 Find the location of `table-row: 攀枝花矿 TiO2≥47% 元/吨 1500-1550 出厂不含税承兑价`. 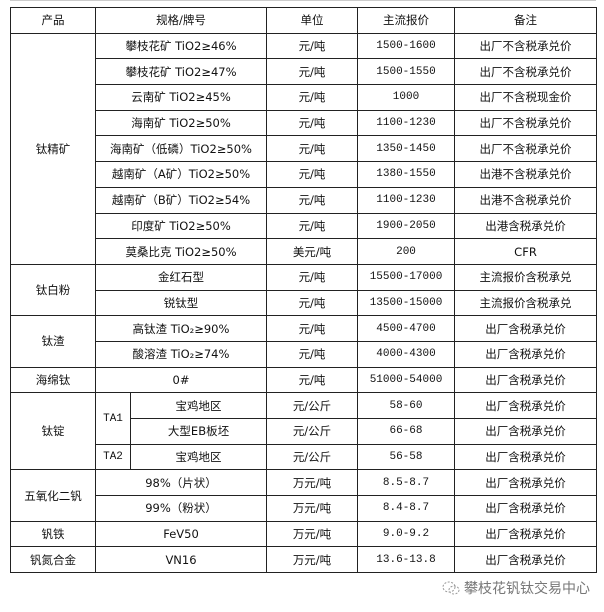

table-row: 攀枝花矿 TiO2≥47% 元/吨 1500-1550 出厂不含税承兑价 is located at coordinates (304, 72).